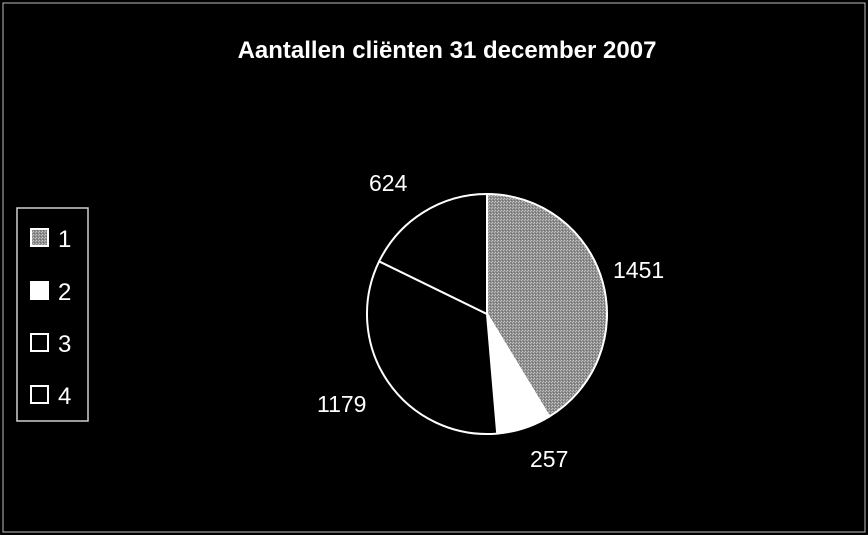 The image size is (868, 535). Describe the element at coordinates (64, 292) in the screenshot. I see `legend-label-2: 2` at that location.